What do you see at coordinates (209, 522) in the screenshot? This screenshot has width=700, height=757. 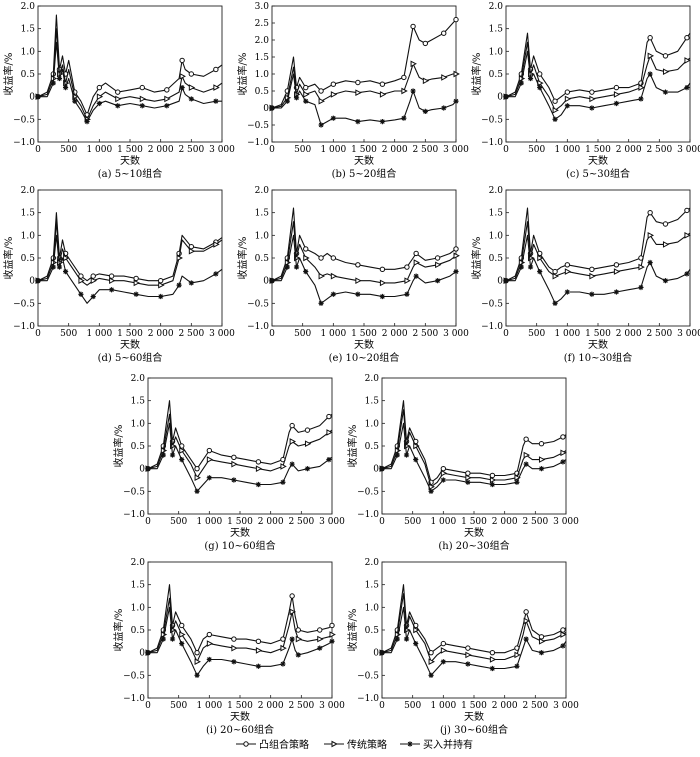 I see `x-tick-label: 1 000` at bounding box center [209, 522].